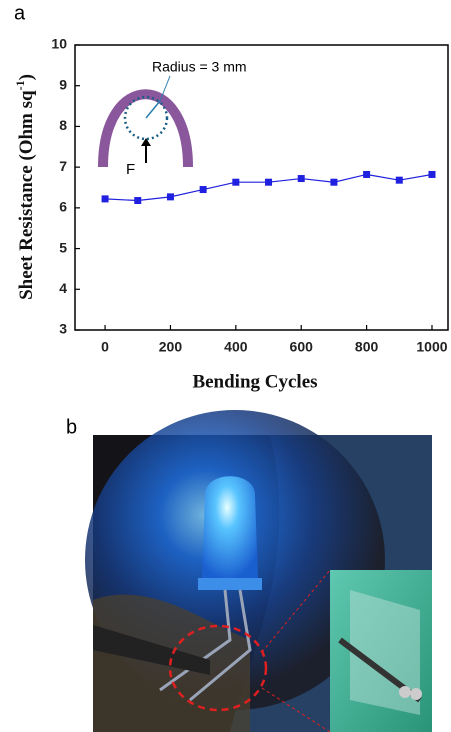 The height and width of the screenshot is (732, 451). What do you see at coordinates (230, 528) in the screenshot?
I see `led` at bounding box center [230, 528].